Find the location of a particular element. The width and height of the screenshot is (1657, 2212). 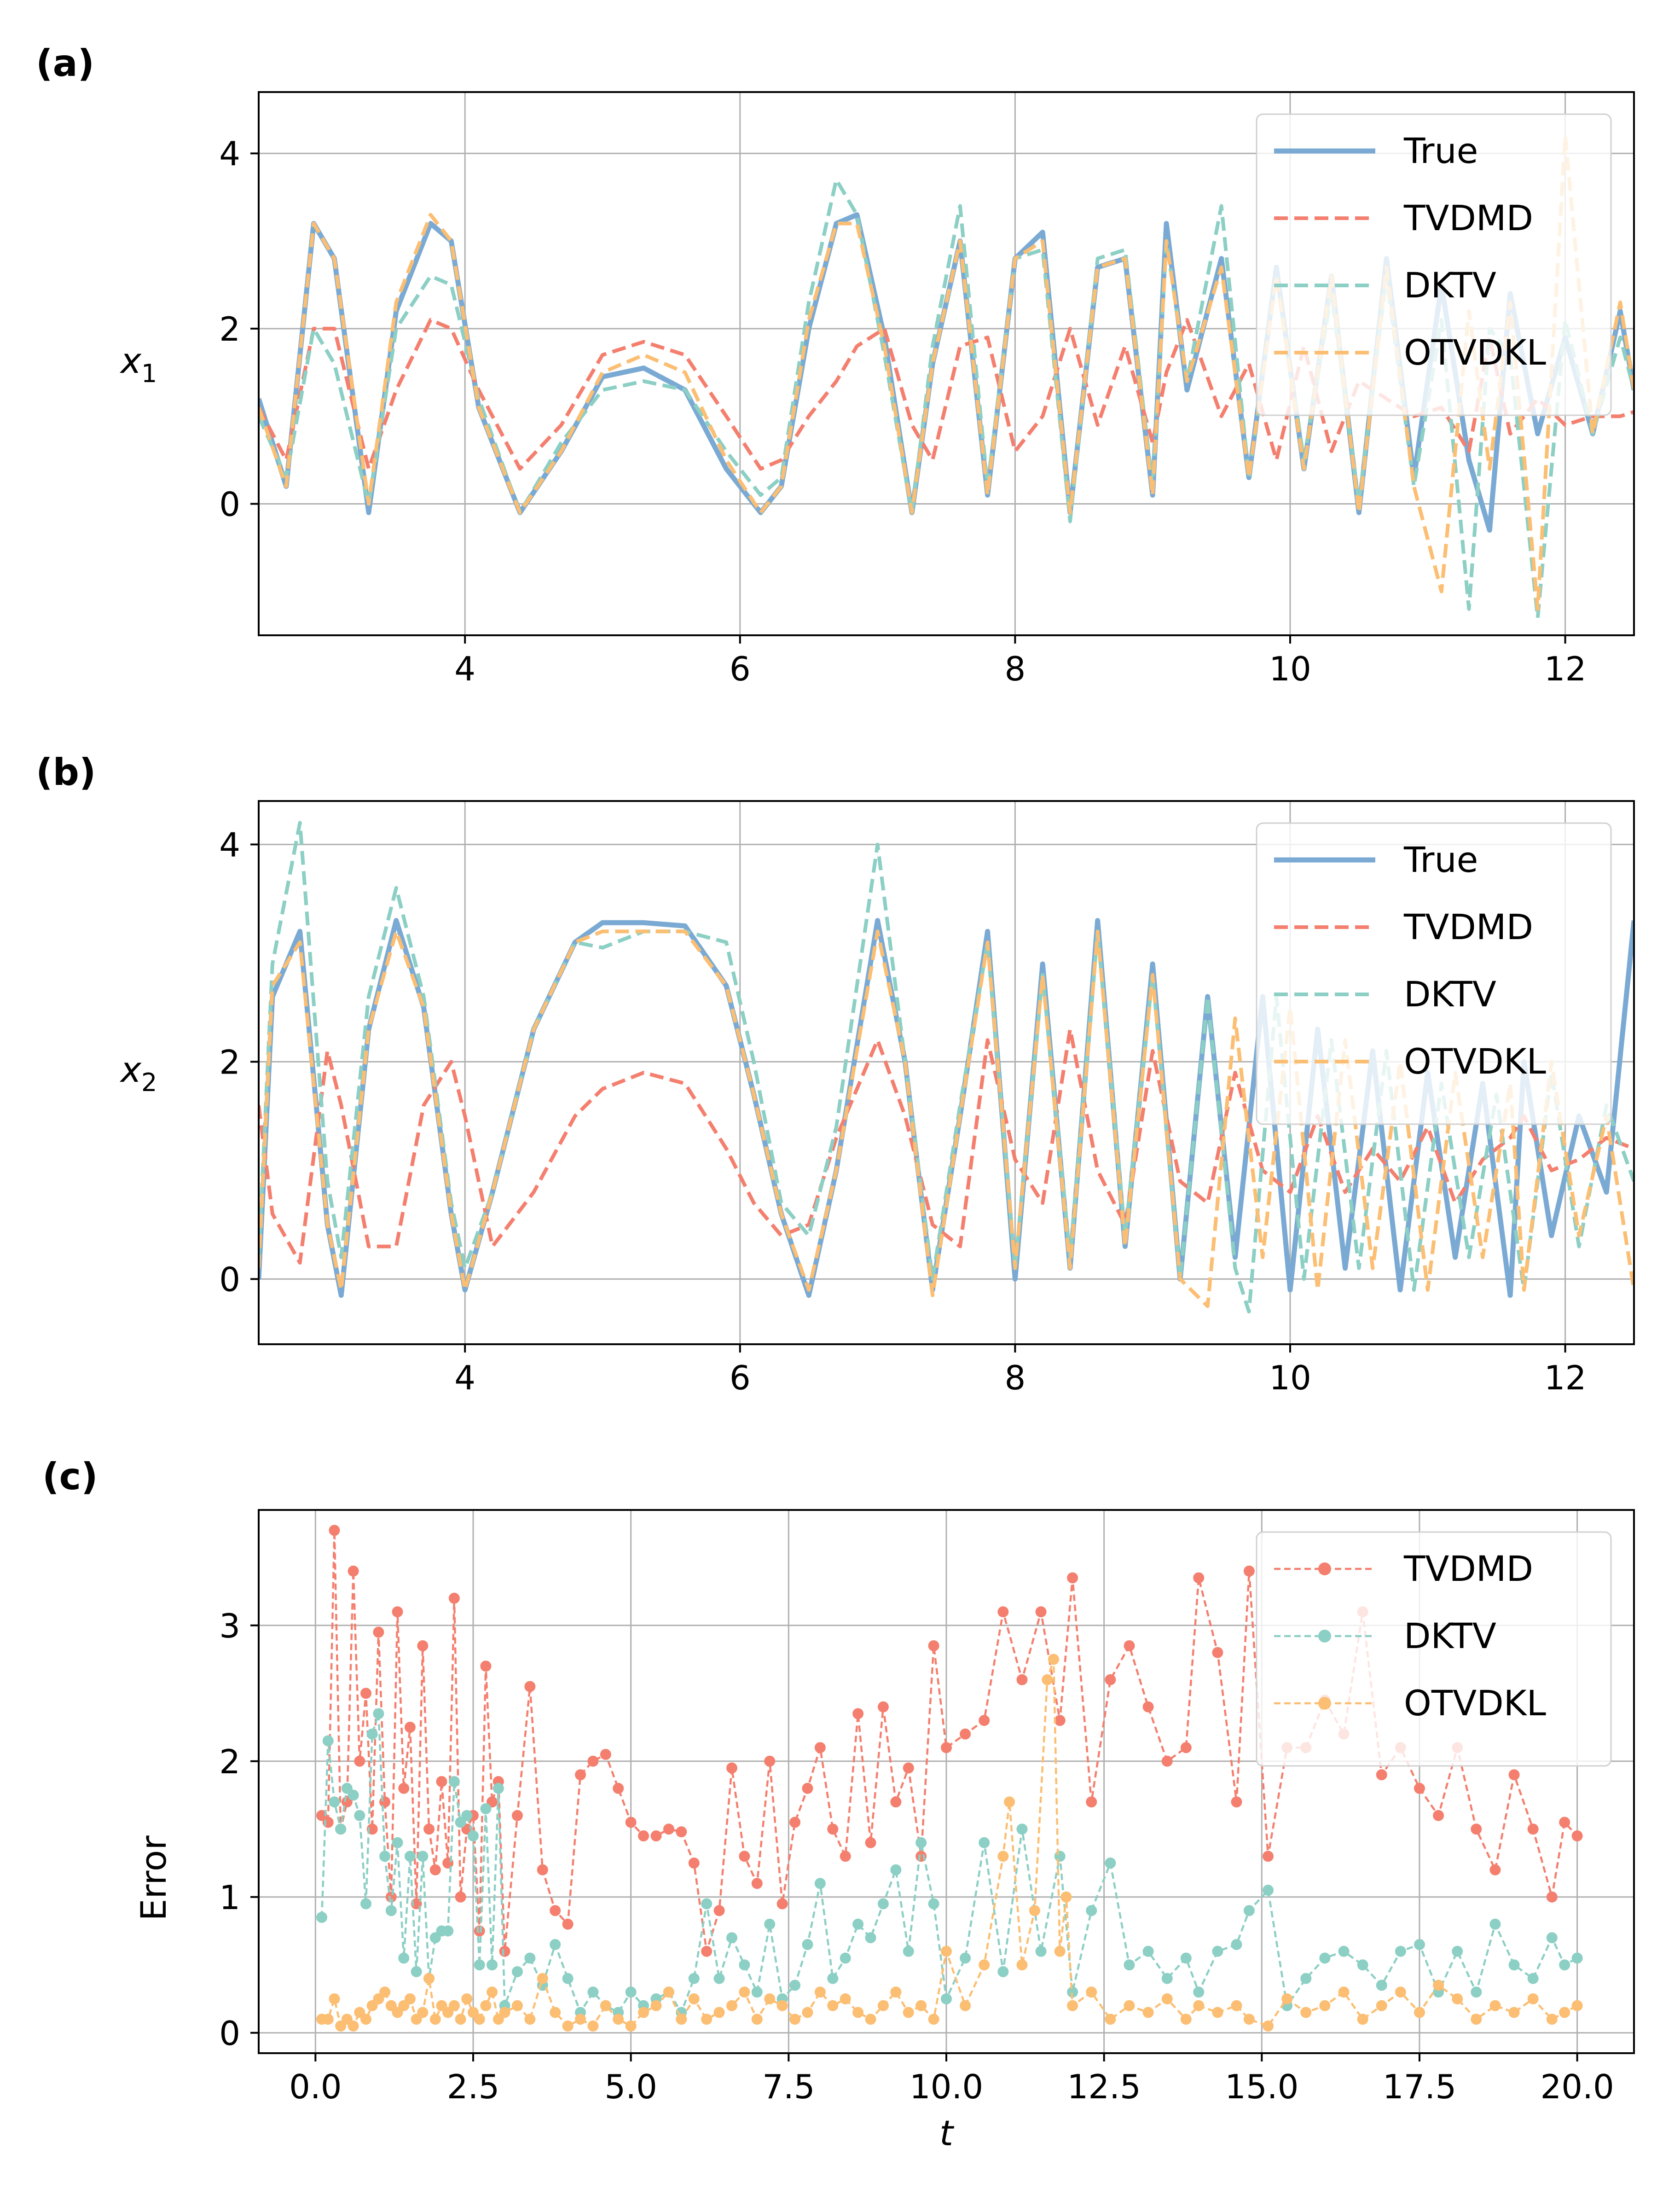

legend-box is located at coordinates (1434, 1649).